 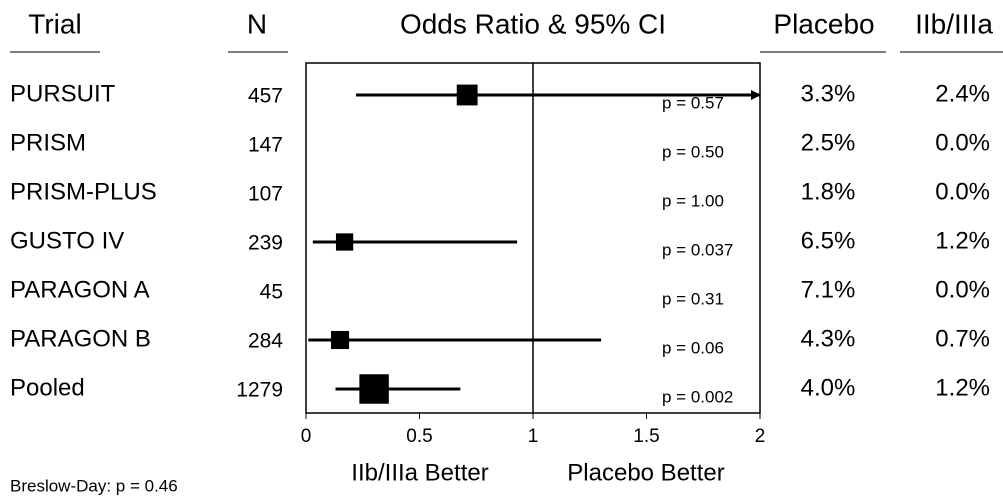 What do you see at coordinates (828, 387) in the screenshot?
I see `placebo-rate: 4.0%` at bounding box center [828, 387].